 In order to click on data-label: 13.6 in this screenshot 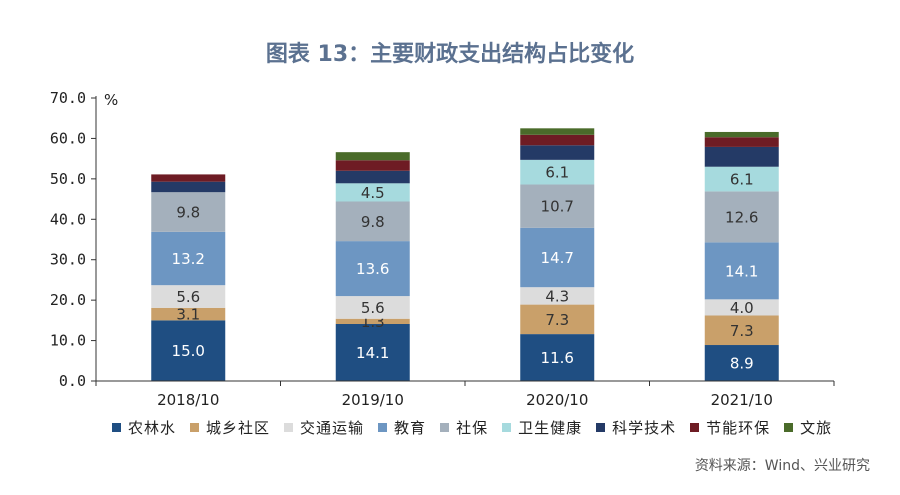, I will do `click(372, 269)`.